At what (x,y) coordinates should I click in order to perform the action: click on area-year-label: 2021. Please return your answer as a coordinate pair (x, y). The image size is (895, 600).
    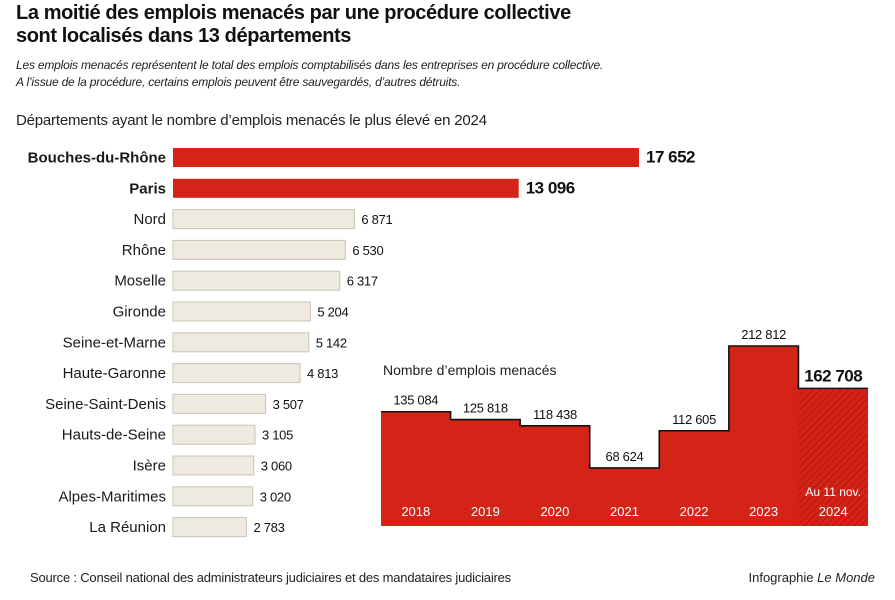
    Looking at the image, I should click on (624, 511).